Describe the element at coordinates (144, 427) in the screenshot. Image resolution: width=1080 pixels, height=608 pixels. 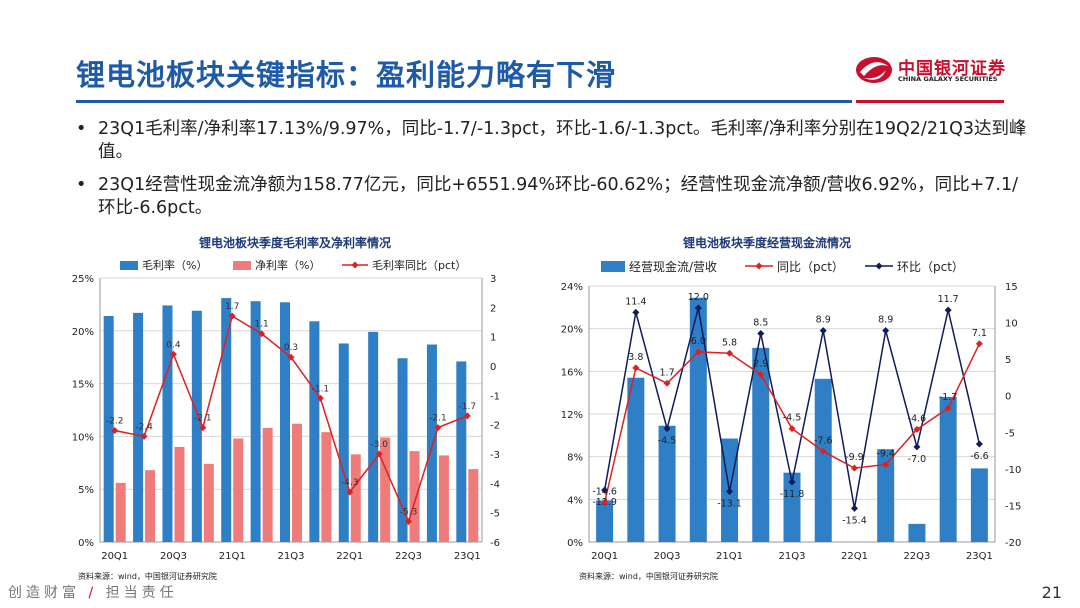
I see `data-label: -2.4` at that location.